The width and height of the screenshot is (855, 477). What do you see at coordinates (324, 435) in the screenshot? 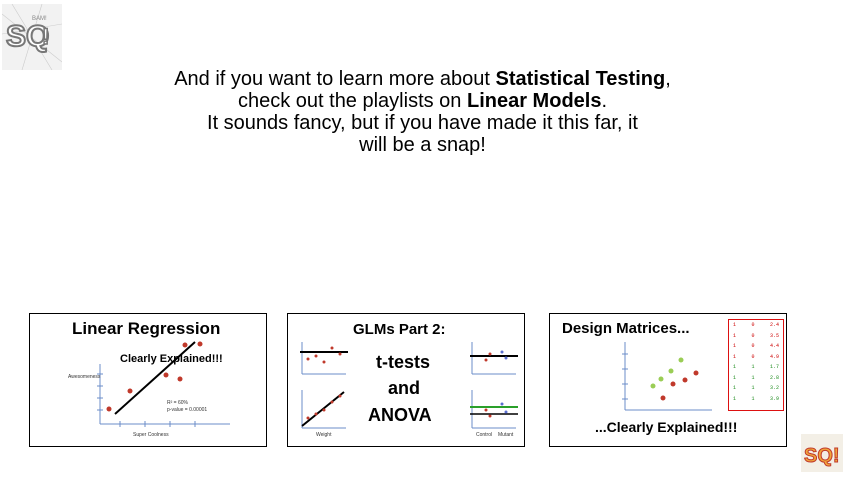
I see `x-axis-label-weight: Weight` at bounding box center [324, 435].